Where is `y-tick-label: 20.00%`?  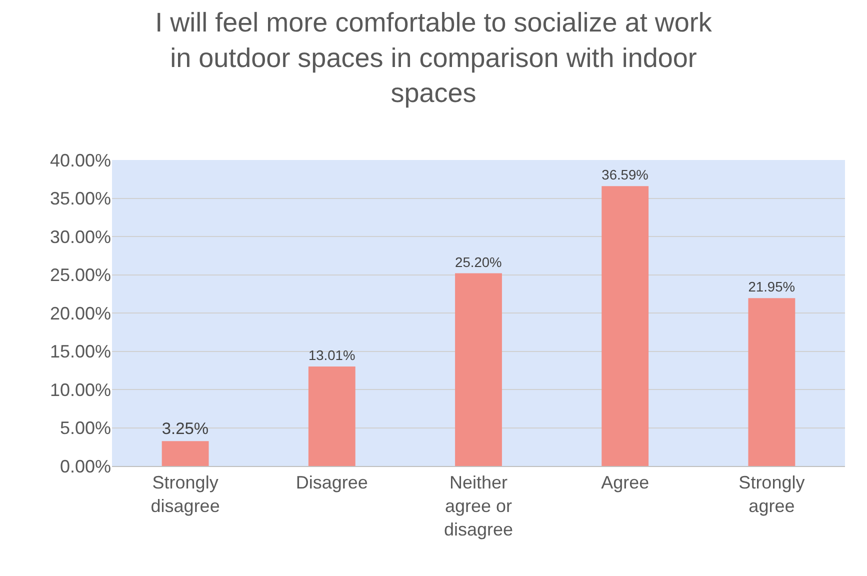 y-tick-label: 20.00% is located at coordinates (80, 313).